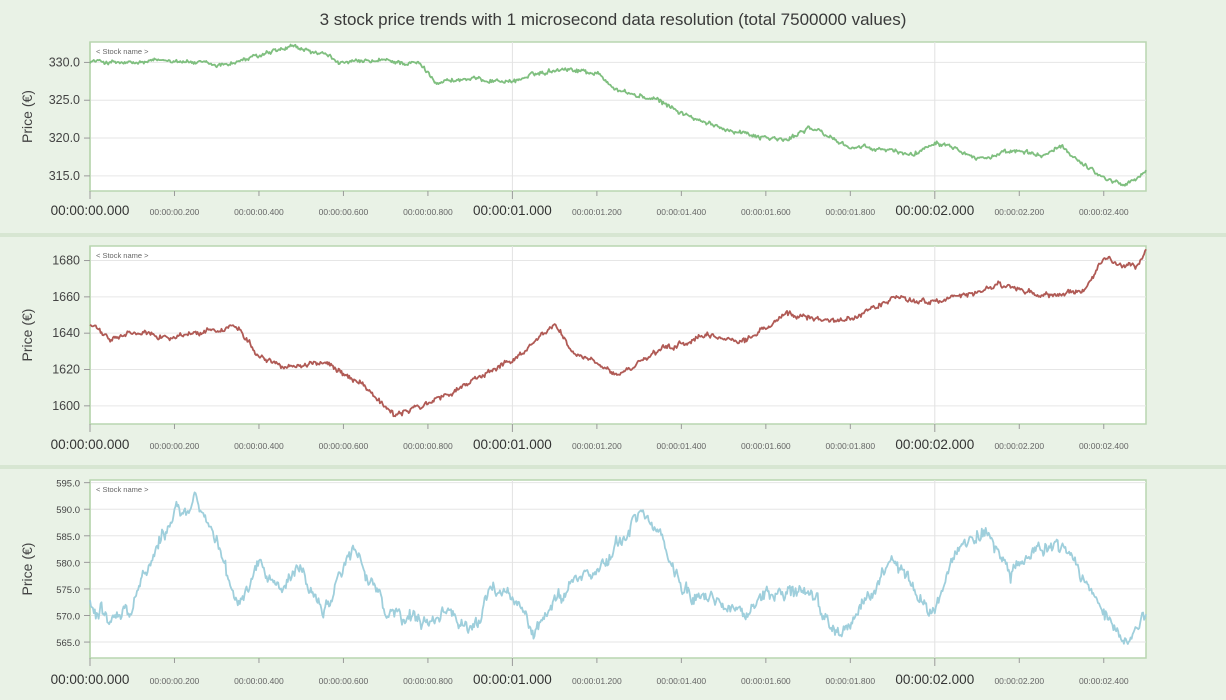 The width and height of the screenshot is (1226, 700). Describe the element at coordinates (68, 590) in the screenshot. I see `y-tick-label: 575.0` at that location.